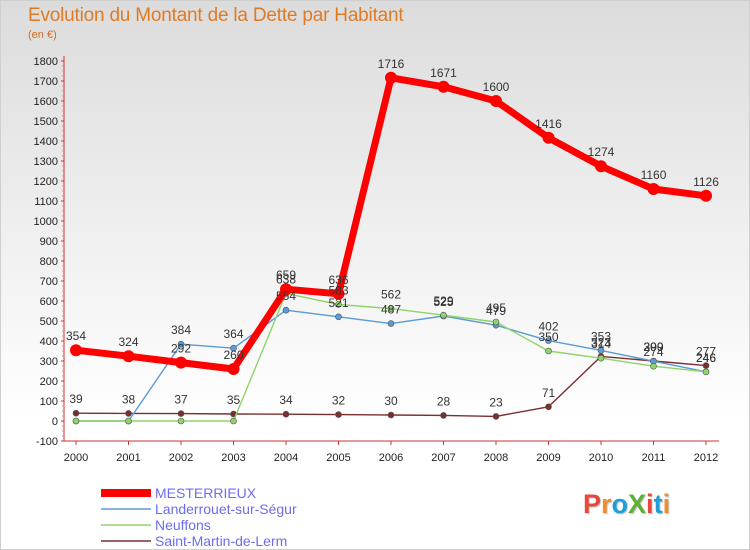 The height and width of the screenshot is (550, 750). What do you see at coordinates (653, 352) in the screenshot?
I see `data-label-2-2011: 274` at bounding box center [653, 352].